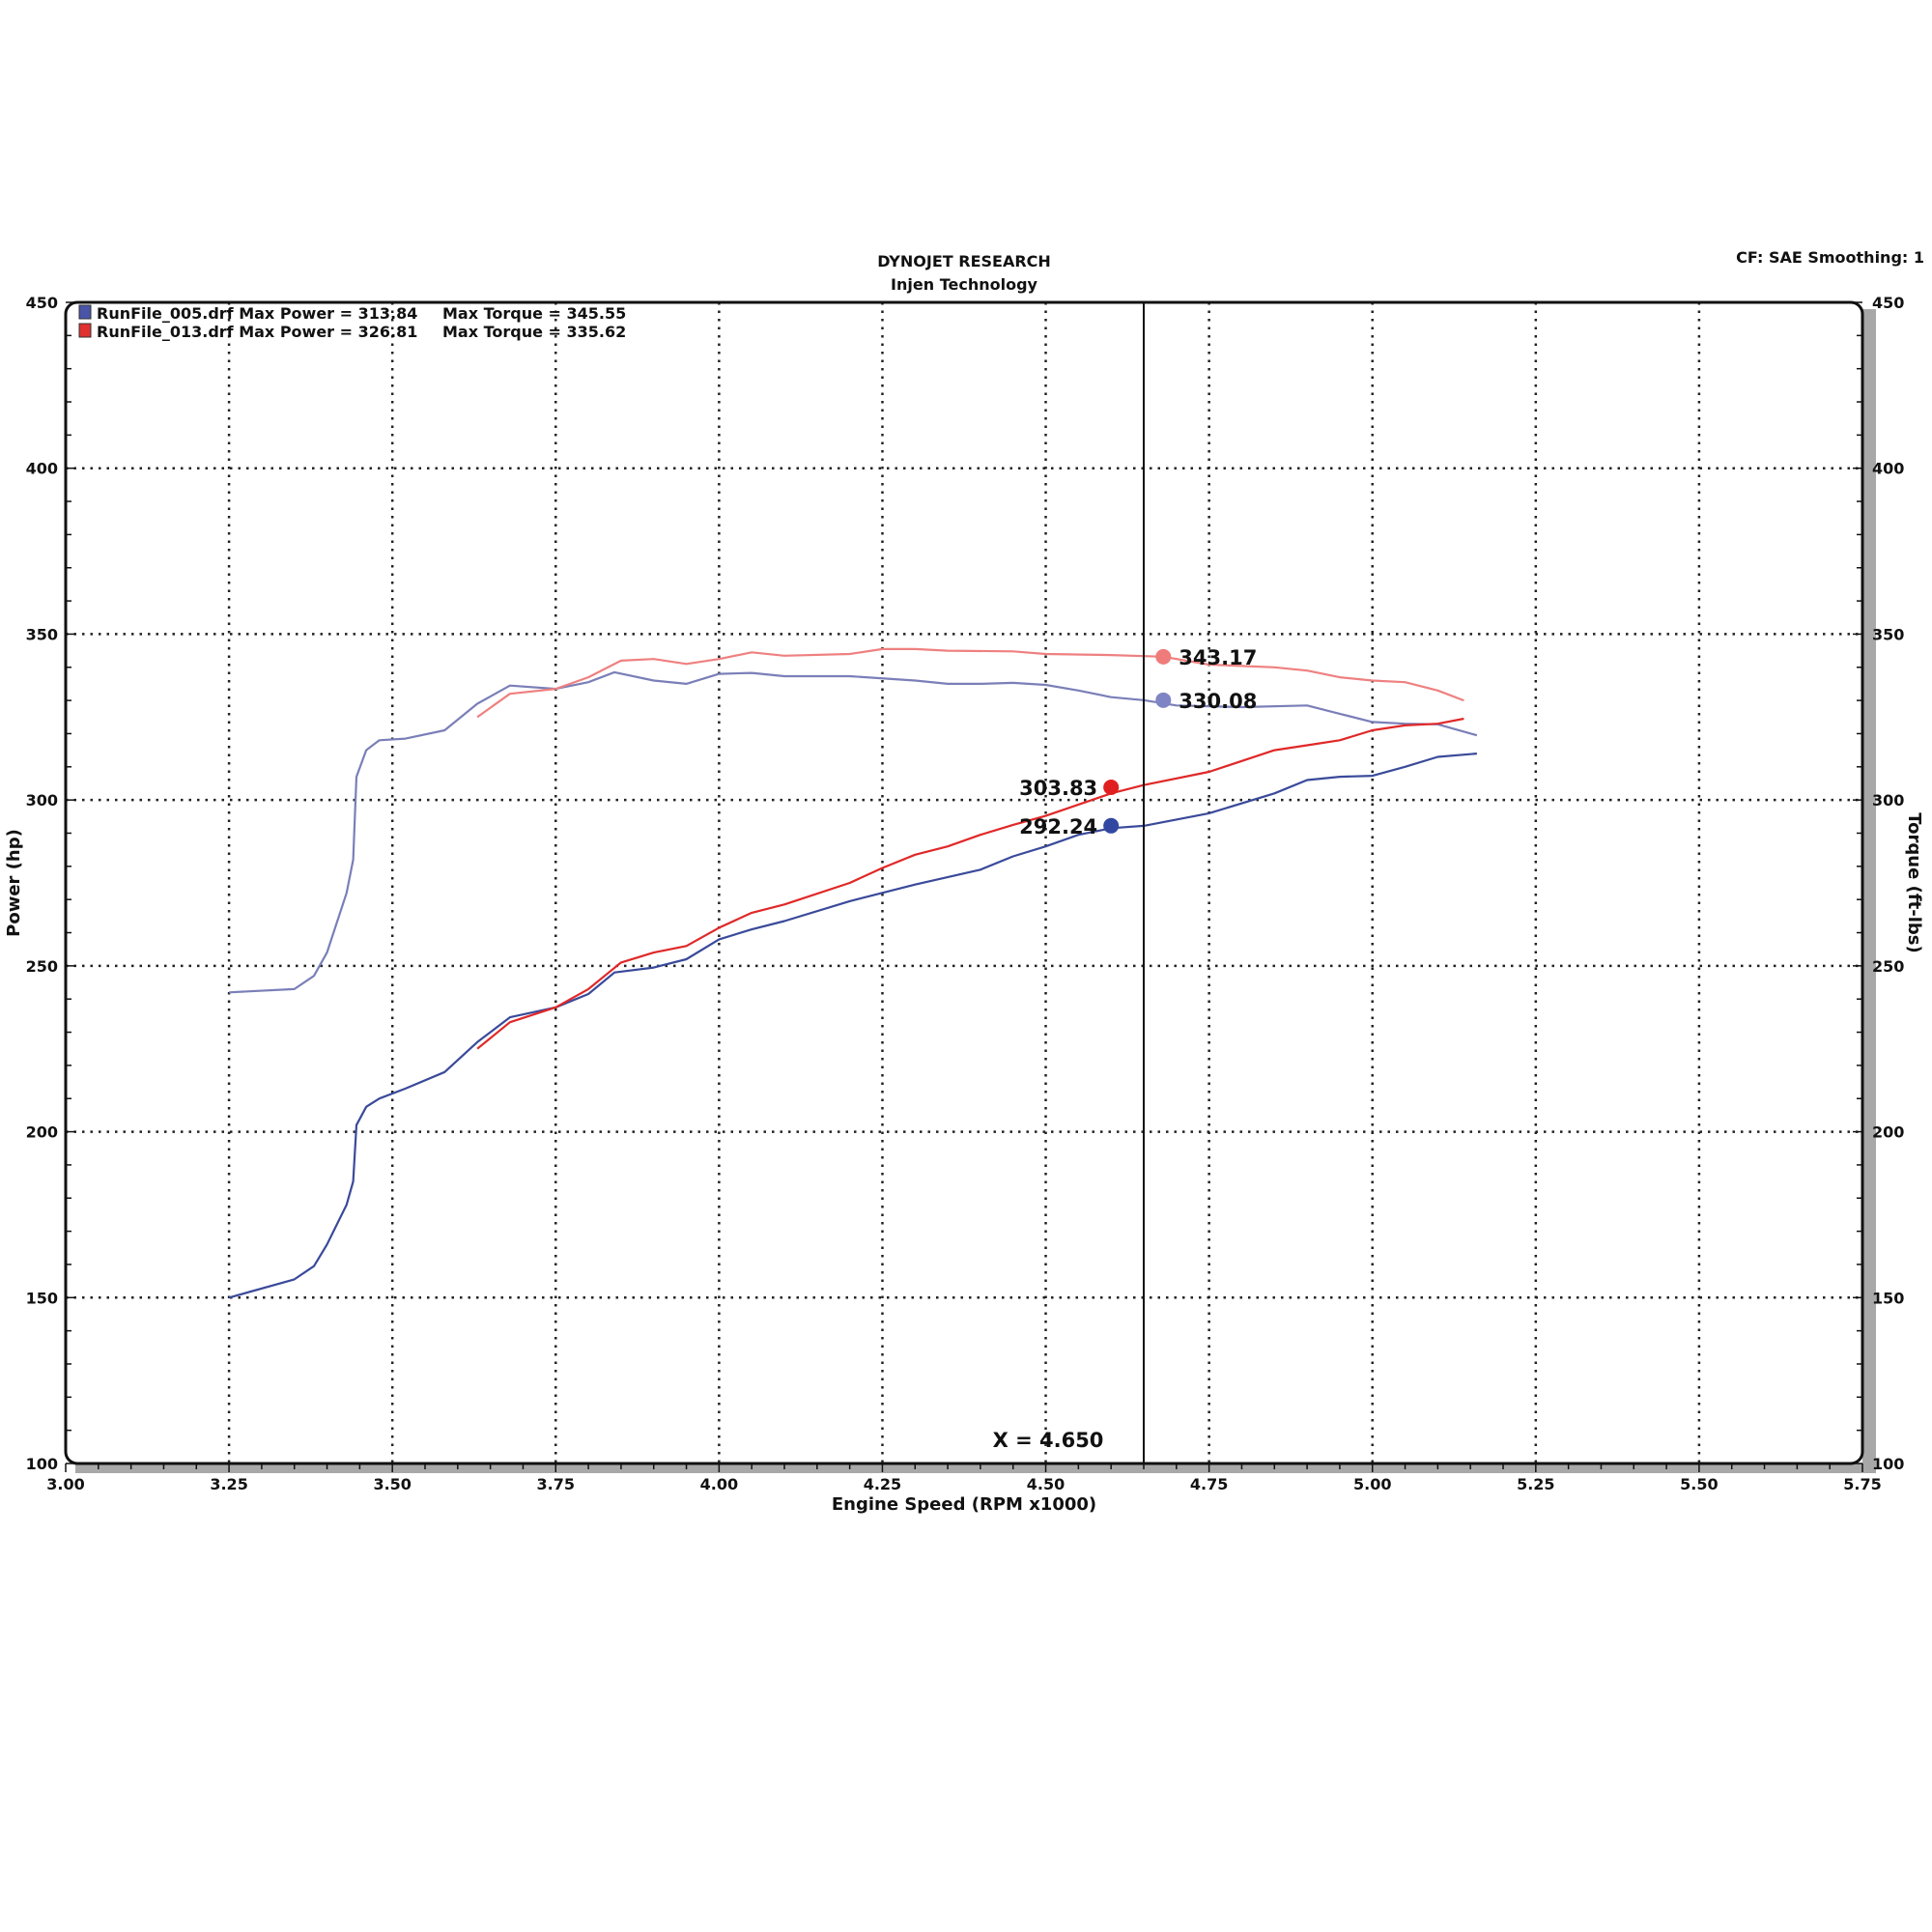 This screenshot has height=1932, width=1932. Describe the element at coordinates (964, 1504) in the screenshot. I see `x-axis-label: Engine Speed (RPM x1000)` at that location.